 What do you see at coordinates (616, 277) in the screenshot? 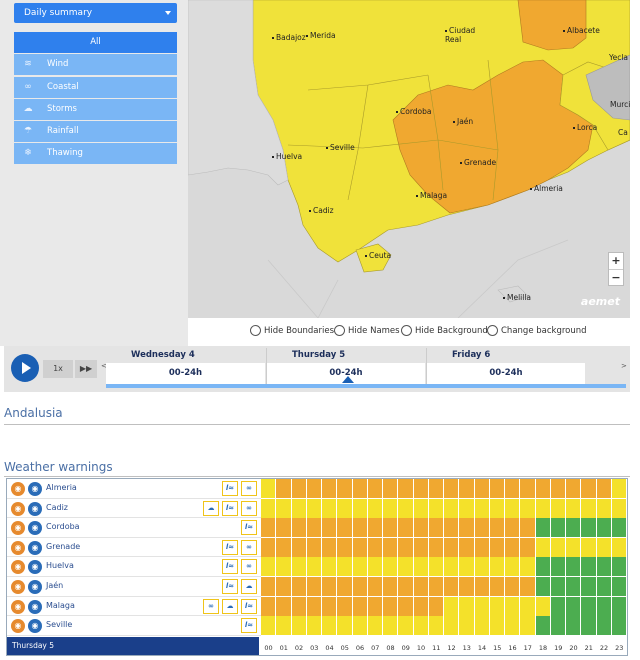
I see `zoom-out-button: −` at bounding box center [616, 277].